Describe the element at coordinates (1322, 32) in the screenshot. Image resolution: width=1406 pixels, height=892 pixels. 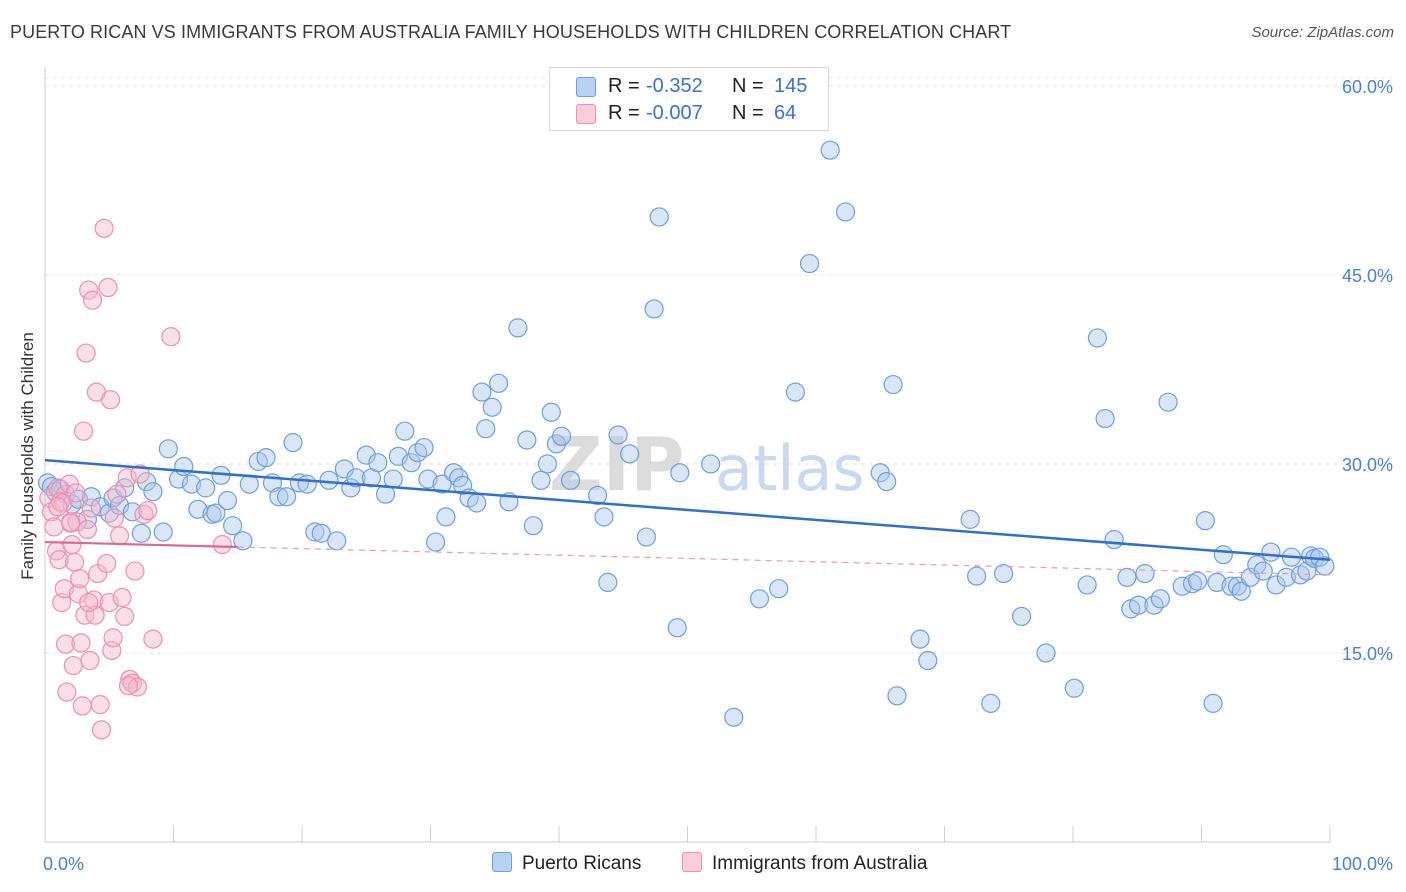
I see `source-credit: Source: ZipAtlas.com` at that location.